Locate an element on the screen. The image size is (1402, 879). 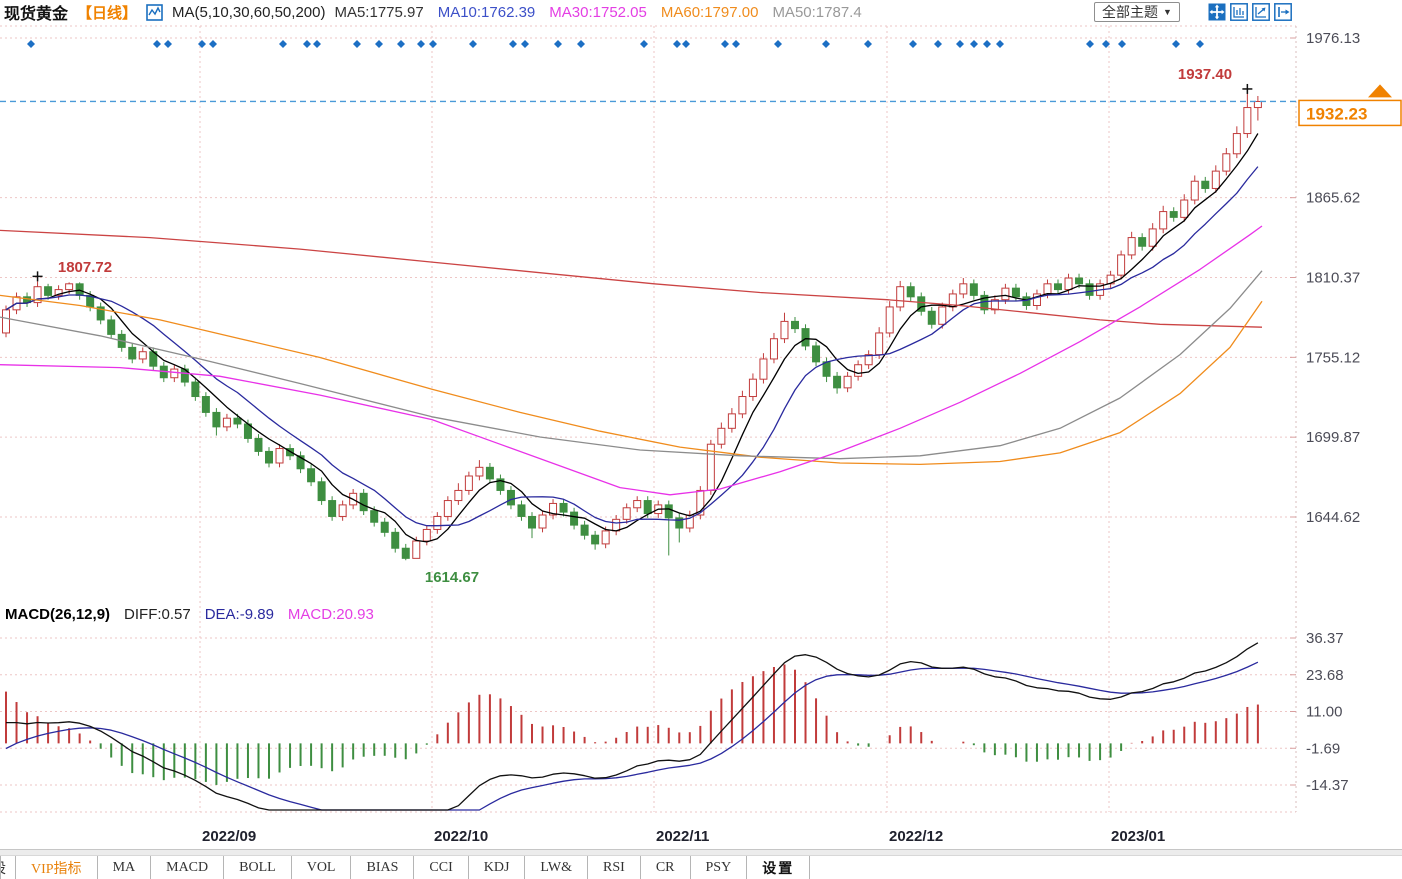
indicator-tab-BOLL: BOLL is located at coordinates (258, 867).